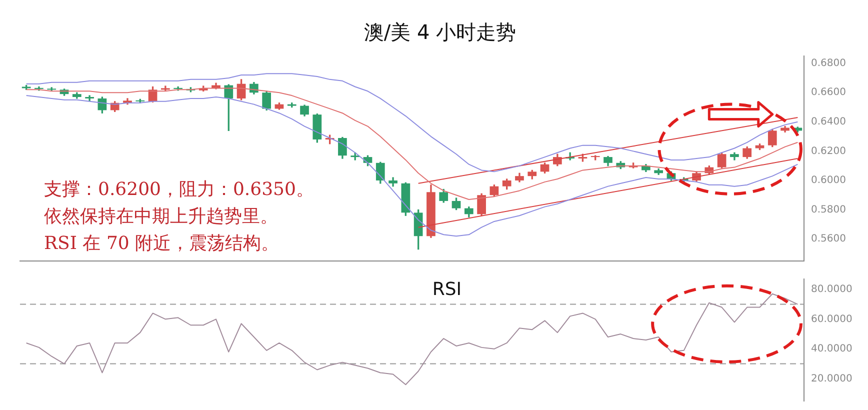 Image resolution: width=868 pixels, height=410 pixels. Describe the element at coordinates (179, 189) in the screenshot. I see `annotation: 支撑：0.6200，阻力：0.6350。` at that location.